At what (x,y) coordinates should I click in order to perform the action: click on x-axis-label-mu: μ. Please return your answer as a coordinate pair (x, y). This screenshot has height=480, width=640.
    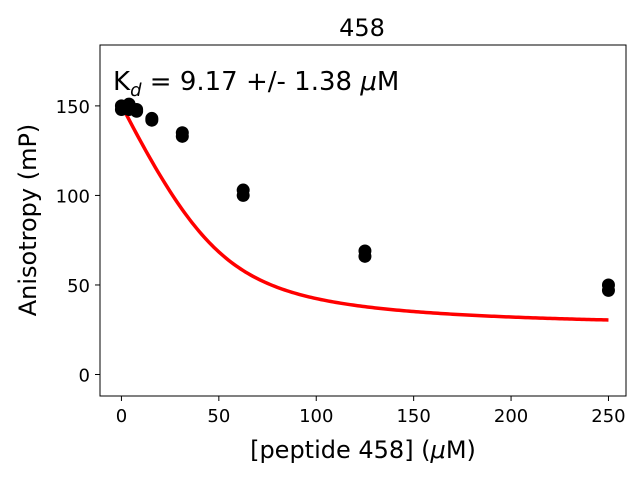
    Looking at the image, I should click on (438, 450).